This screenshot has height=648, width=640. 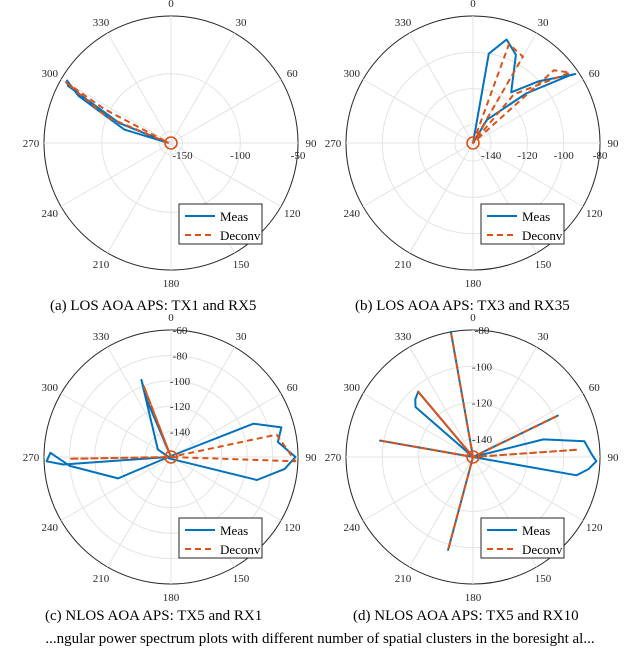 What do you see at coordinates (153, 306) in the screenshot?
I see `caption-a: (a) LOS AOA APS: TX1 and RX5` at bounding box center [153, 306].